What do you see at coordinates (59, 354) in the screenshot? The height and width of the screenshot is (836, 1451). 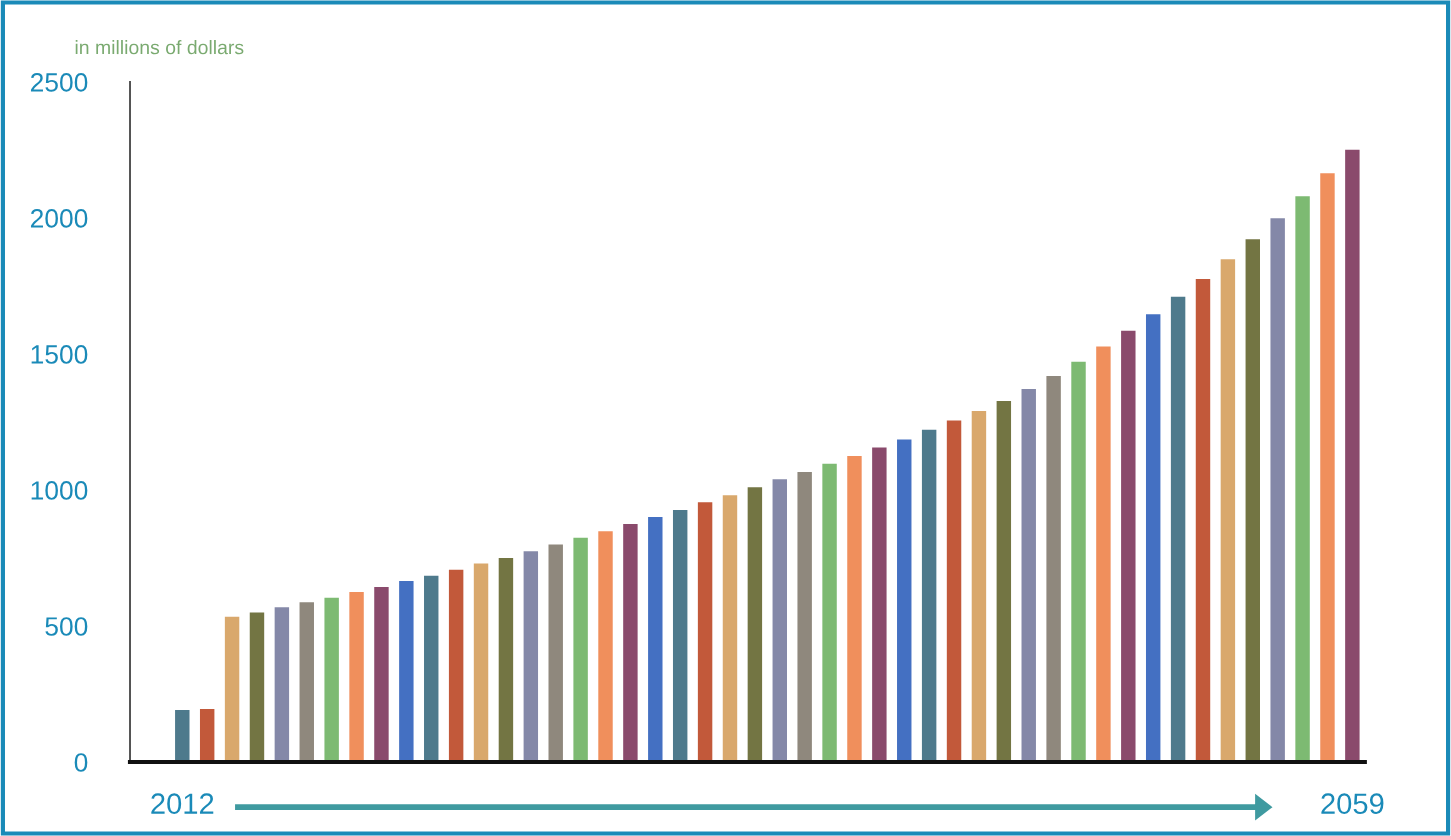 I see `y-tick-label: 1500` at bounding box center [59, 354].